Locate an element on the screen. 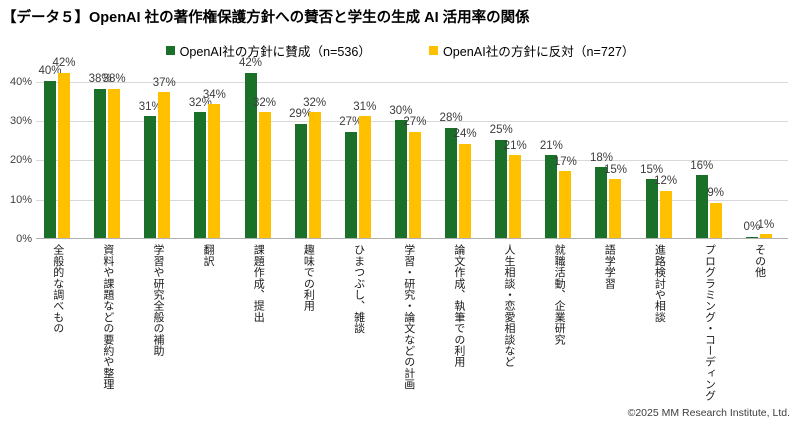 This screenshot has height=427, width=800. bar-group: 31% 37% is located at coordinates (161, 150).